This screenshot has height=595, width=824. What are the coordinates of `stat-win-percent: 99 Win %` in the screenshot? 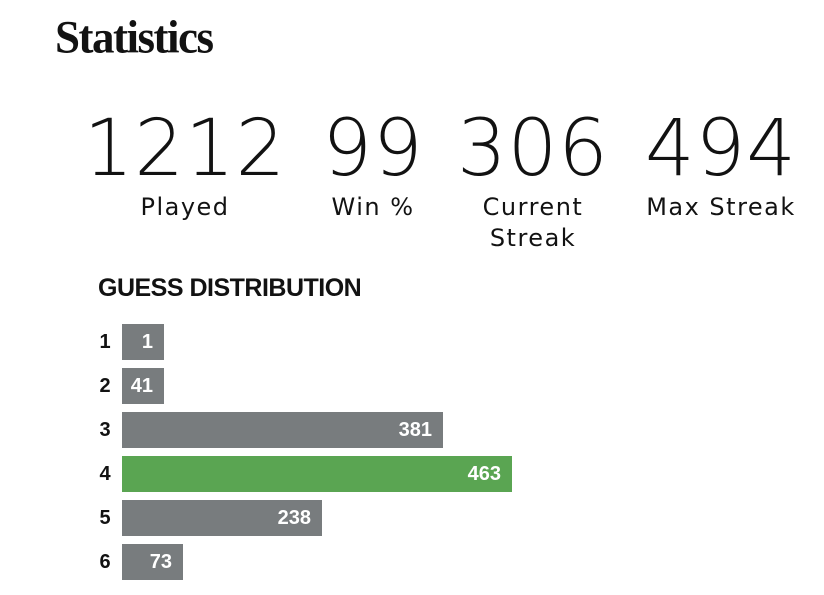 It's located at (373, 165).